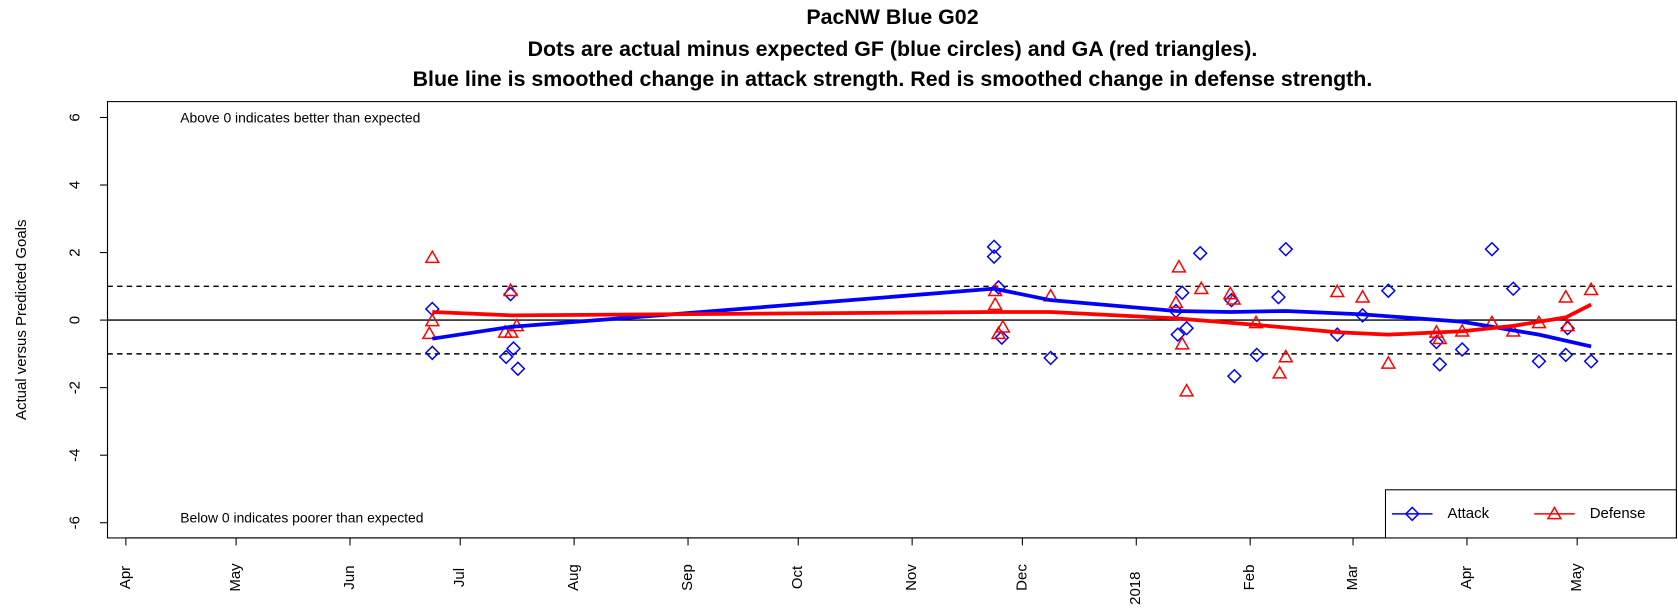 Image resolution: width=1678 pixels, height=616 pixels. Describe the element at coordinates (459, 577) in the screenshot. I see `x-tick-label: Jul` at that location.